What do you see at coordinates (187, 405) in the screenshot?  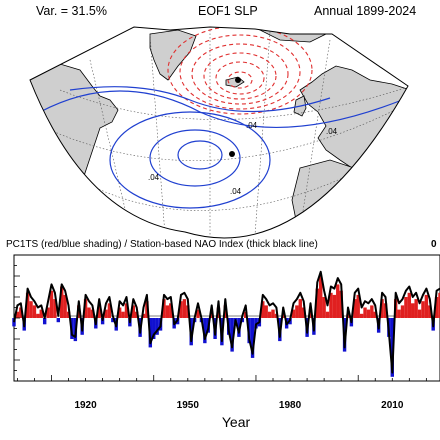 I see `x-tick-label: 1950` at bounding box center [187, 405].